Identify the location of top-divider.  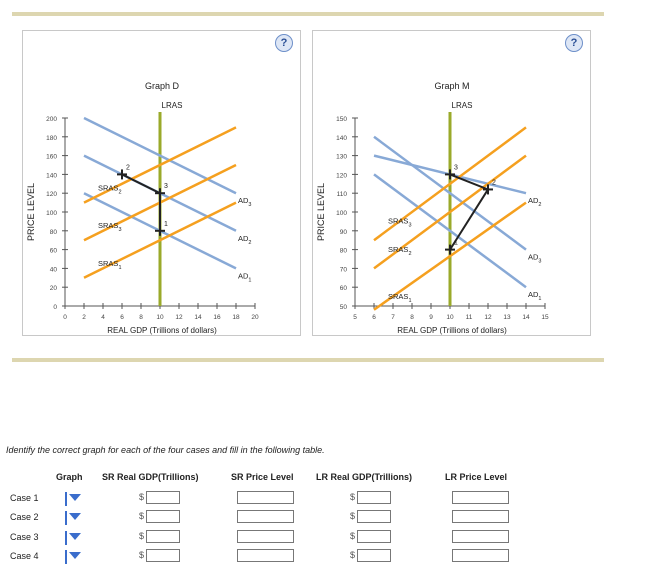
(308, 14).